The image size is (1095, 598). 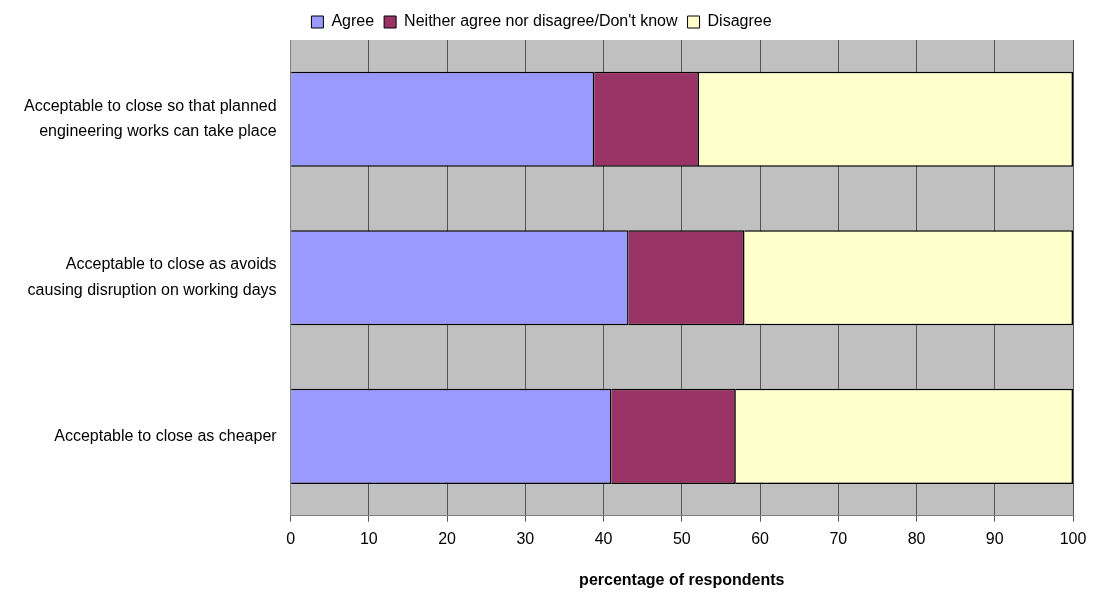 What do you see at coordinates (603, 538) in the screenshot?
I see `x-tick-label: 40` at bounding box center [603, 538].